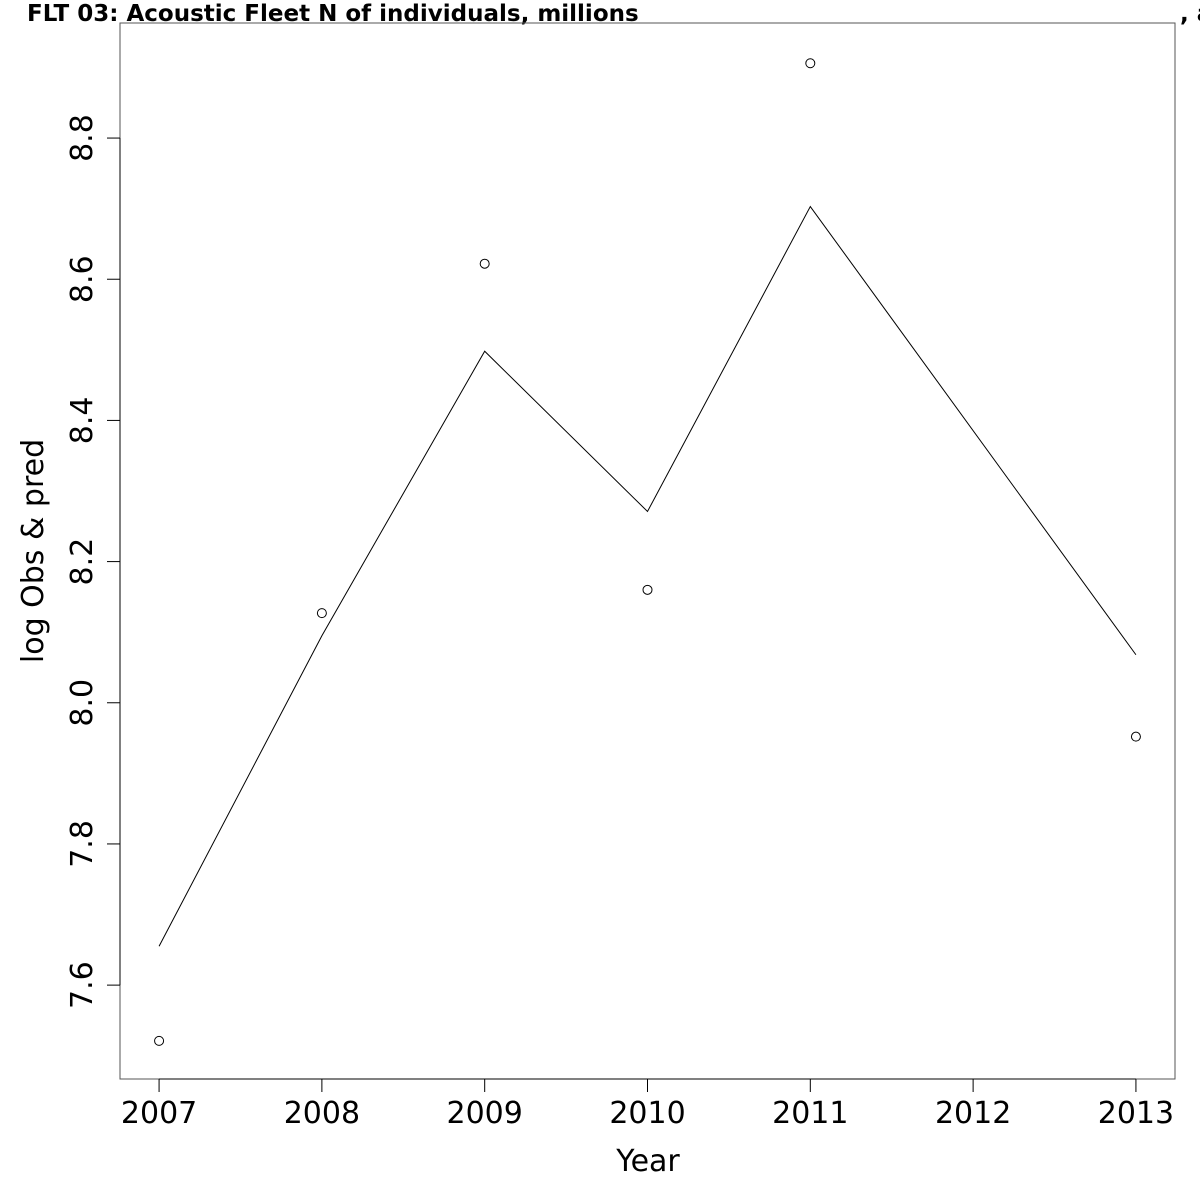 The width and height of the screenshot is (1200, 1200). Describe the element at coordinates (485, 1113) in the screenshot. I see `x-tick-label: 2009` at that location.